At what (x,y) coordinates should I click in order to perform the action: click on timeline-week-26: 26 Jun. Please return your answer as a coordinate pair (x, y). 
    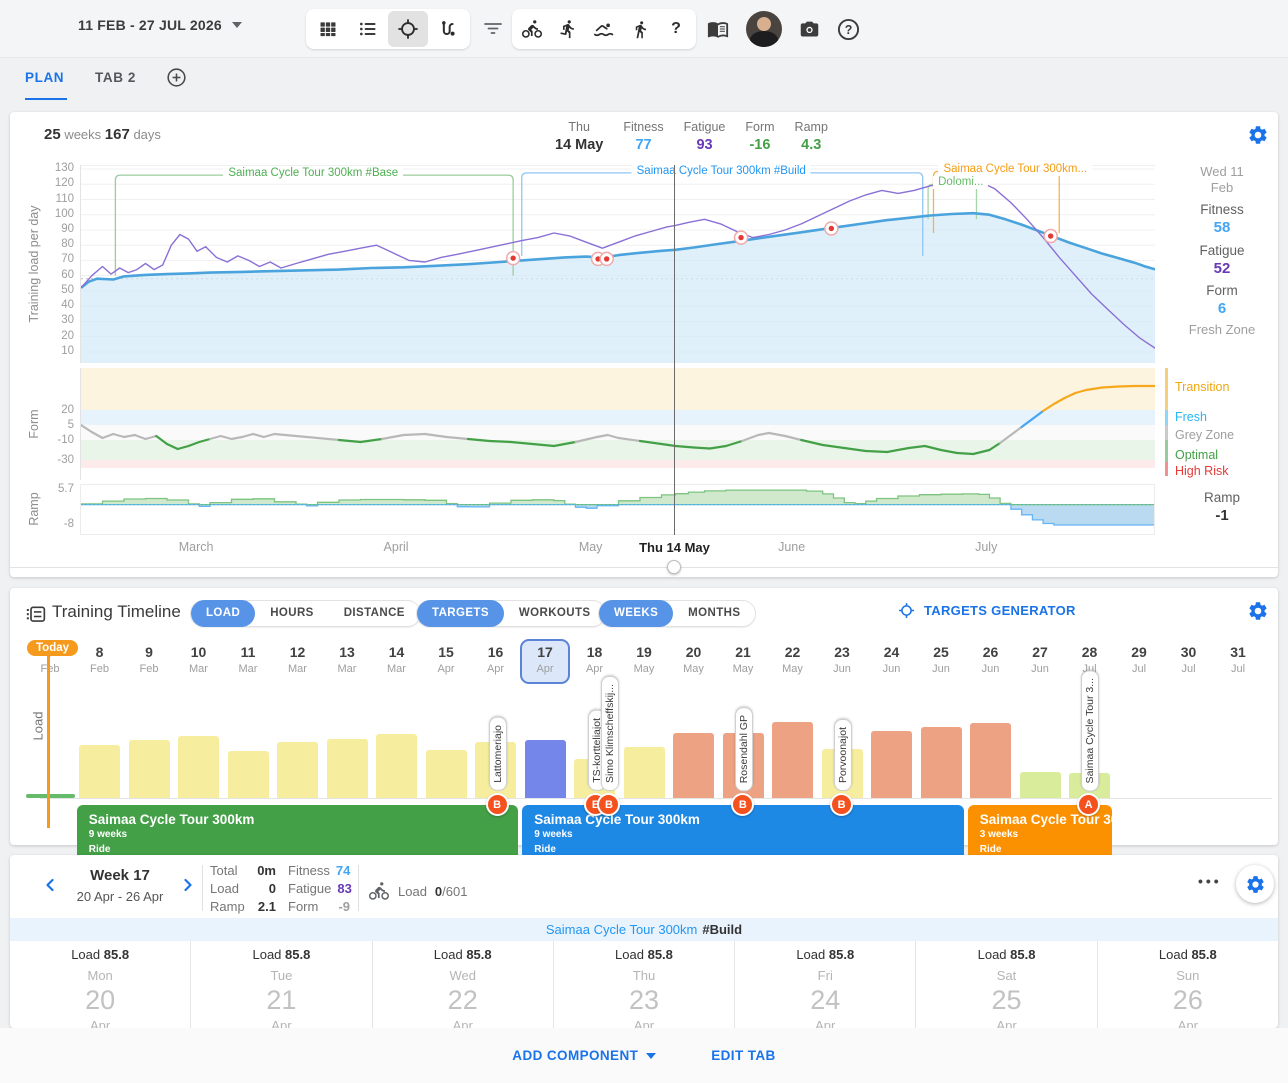
    Looking at the image, I should click on (991, 656).